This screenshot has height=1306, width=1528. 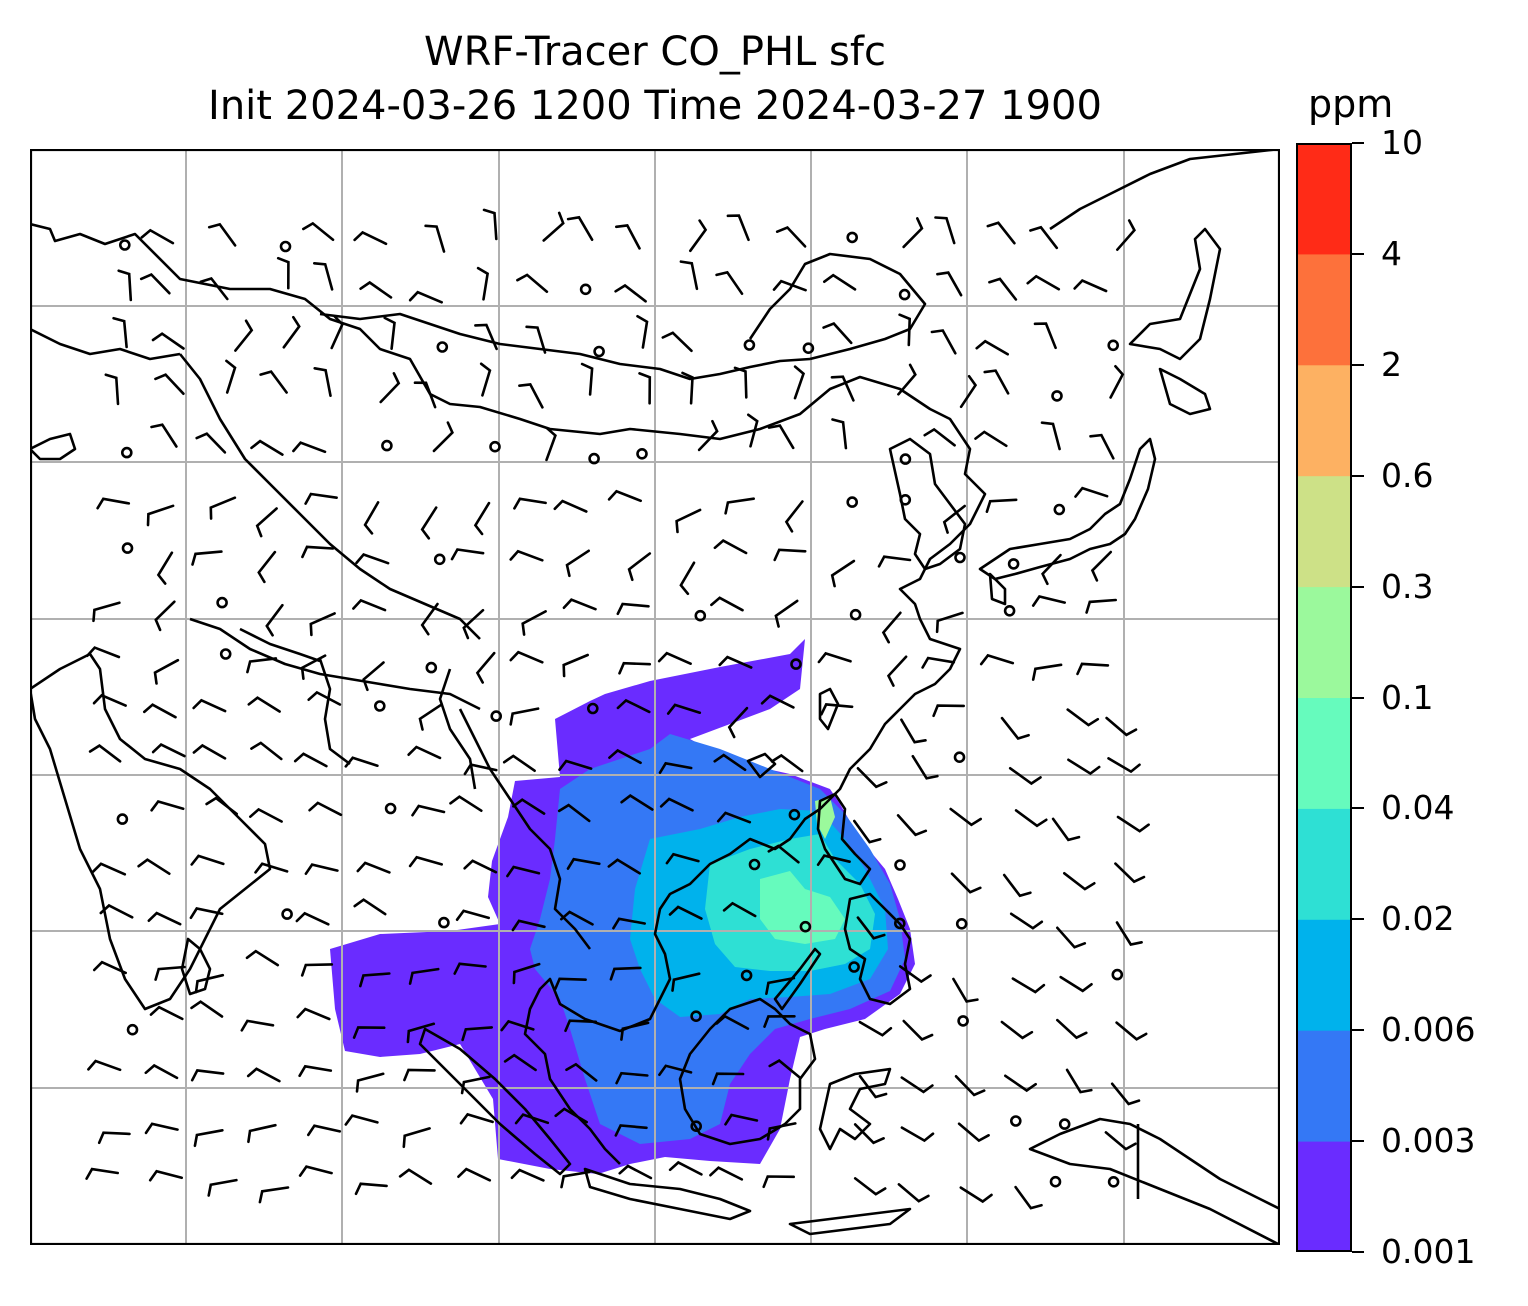 I want to click on colorbar-tick-label: 10, so click(x=1402, y=142).